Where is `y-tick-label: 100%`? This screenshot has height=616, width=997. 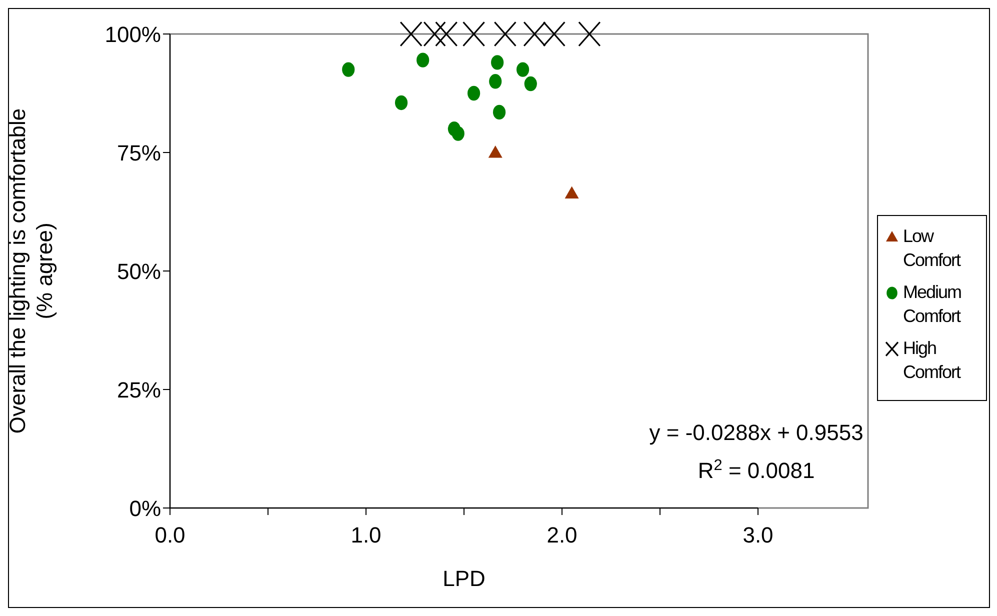
y-tick-label: 100% is located at coordinates (132, 34).